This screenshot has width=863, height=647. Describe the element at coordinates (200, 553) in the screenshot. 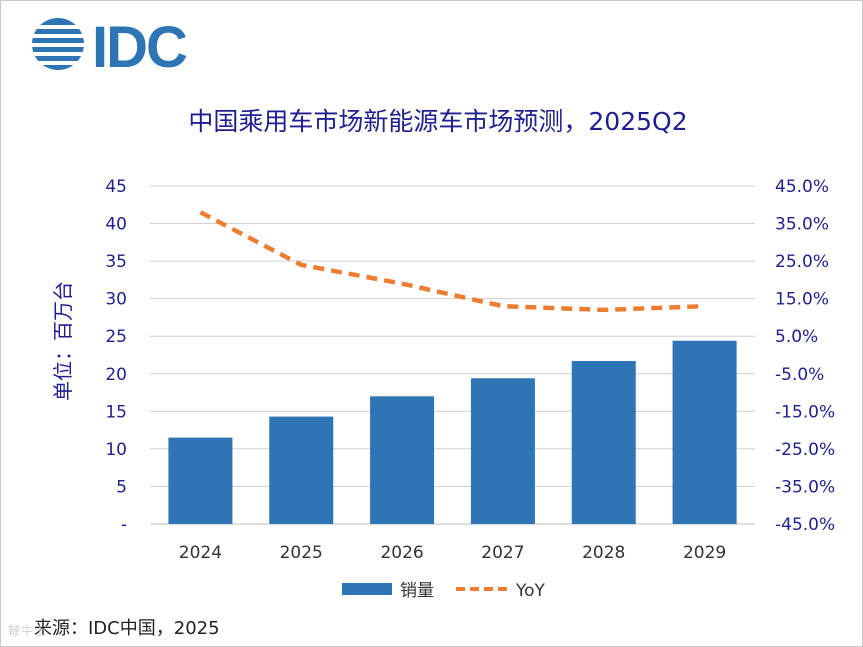

I see `x-tick-label: 2024` at that location.